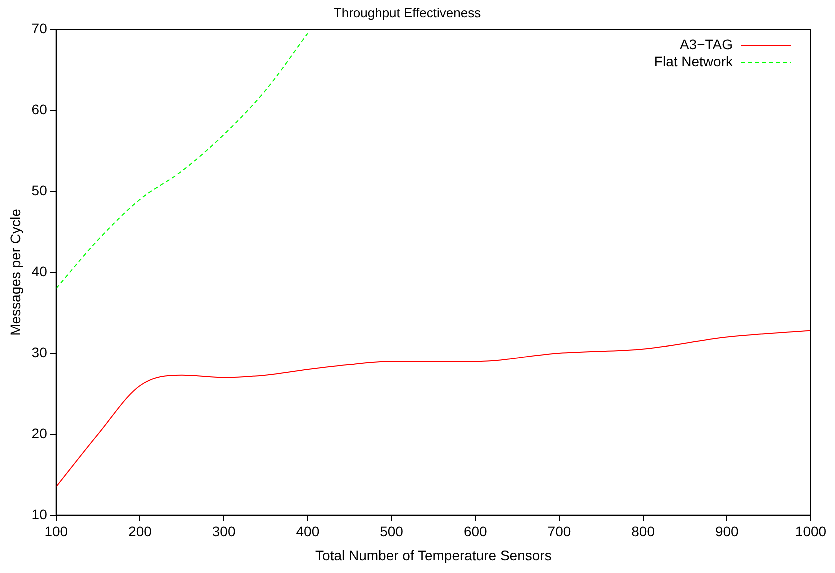 The width and height of the screenshot is (835, 573). What do you see at coordinates (40, 433) in the screenshot?
I see `y-tick-label: 20` at bounding box center [40, 433].